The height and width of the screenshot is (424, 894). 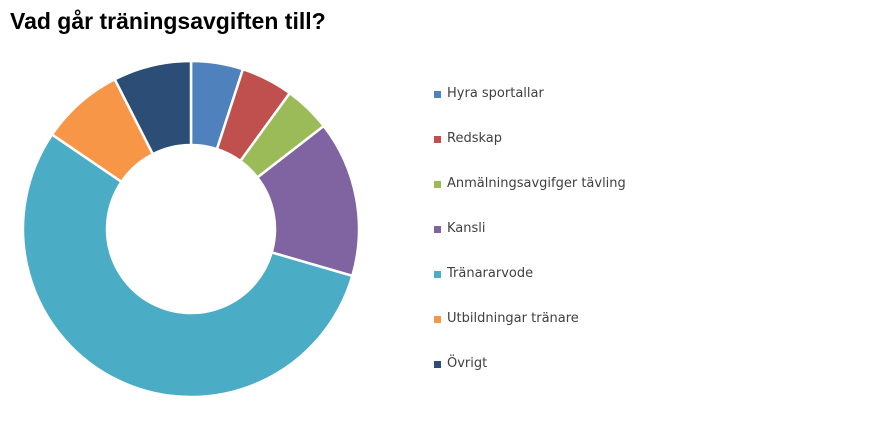 I want to click on legend-item: Anmälningsavgifger tävling, so click(x=584, y=196).